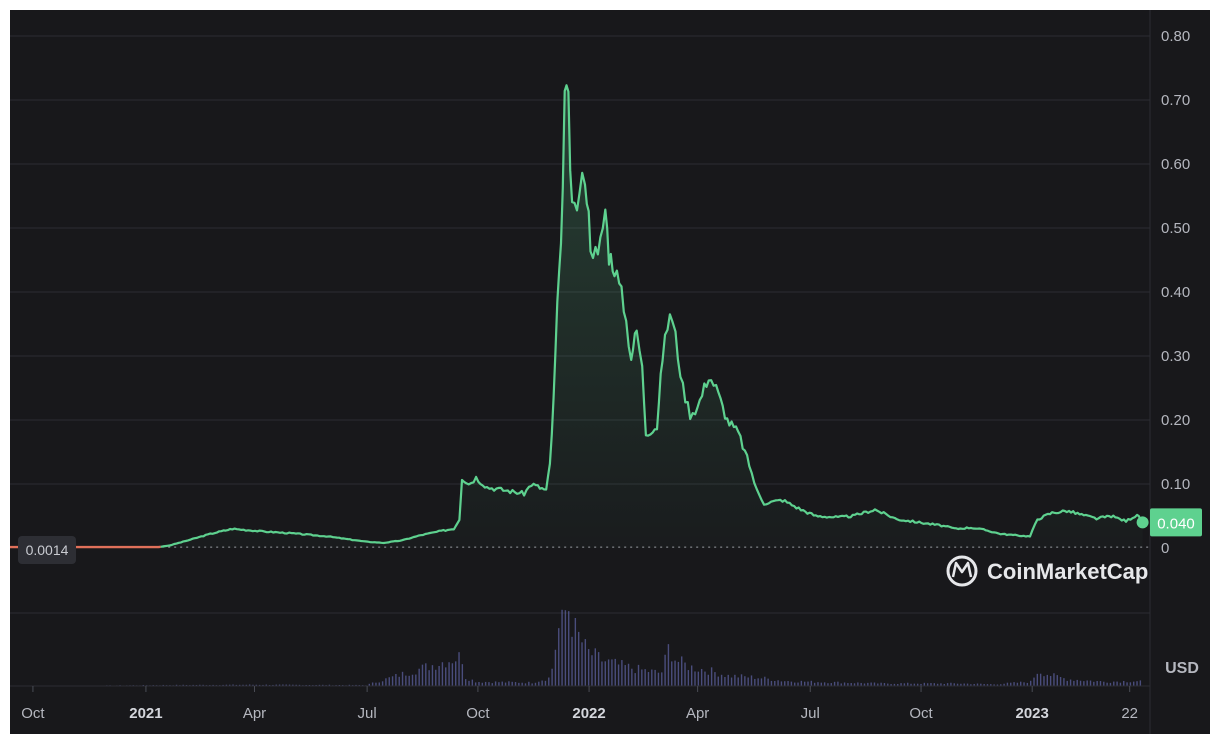  Describe the element at coordinates (1175, 292) in the screenshot. I see `y-axis: 0 0.10 0.20 0.30 0.40 0.50 0.60 0.70 0.80` at that location.